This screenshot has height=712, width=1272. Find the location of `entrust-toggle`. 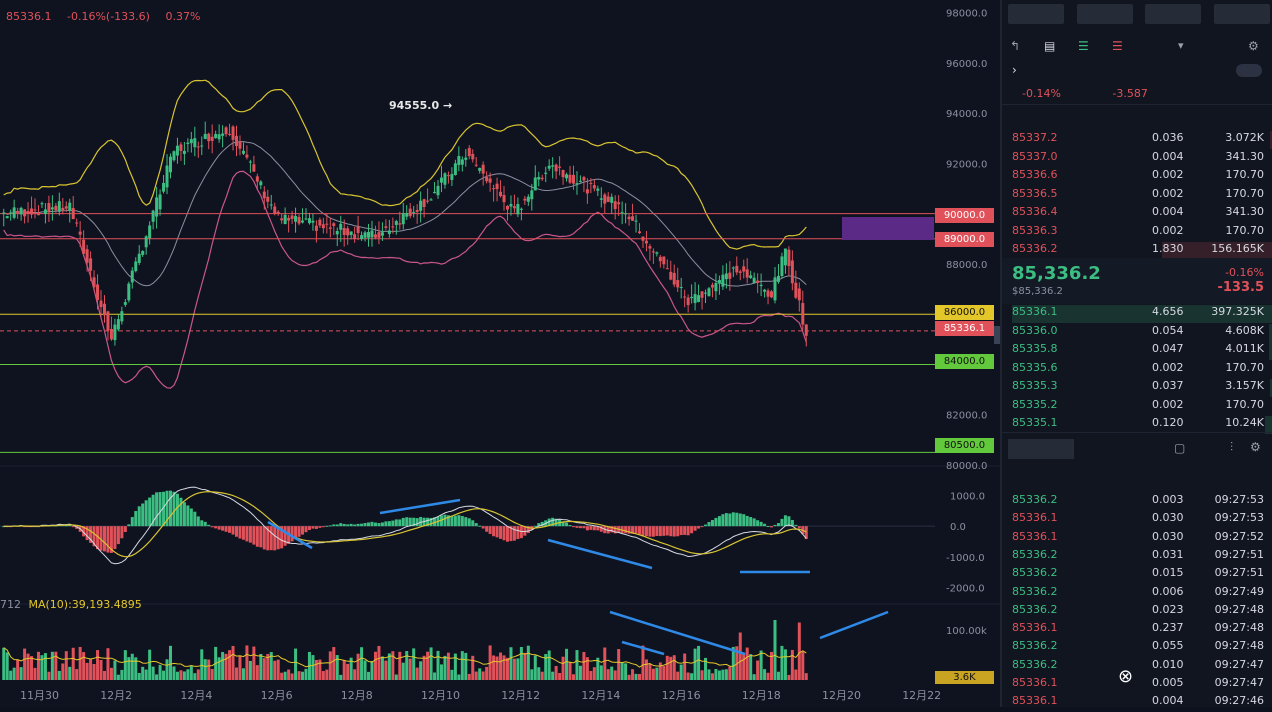

entrust-toggle is located at coordinates (1249, 70).